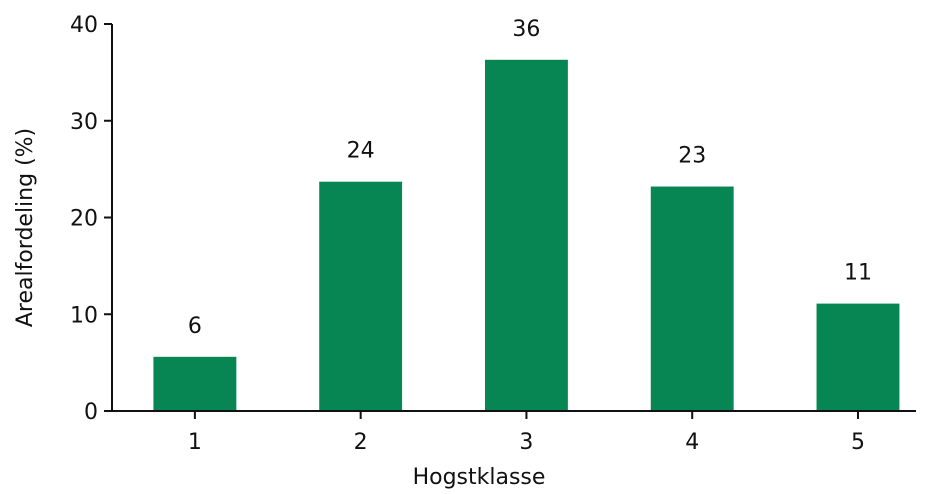 The width and height of the screenshot is (930, 494). Describe the element at coordinates (692, 442) in the screenshot. I see `x-tick-label: 4` at that location.